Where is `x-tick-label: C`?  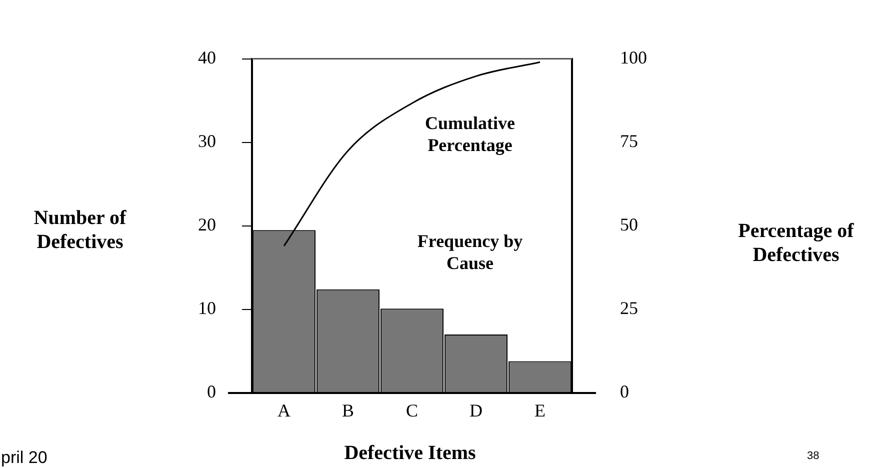 x-tick-label: C is located at coordinates (412, 410).